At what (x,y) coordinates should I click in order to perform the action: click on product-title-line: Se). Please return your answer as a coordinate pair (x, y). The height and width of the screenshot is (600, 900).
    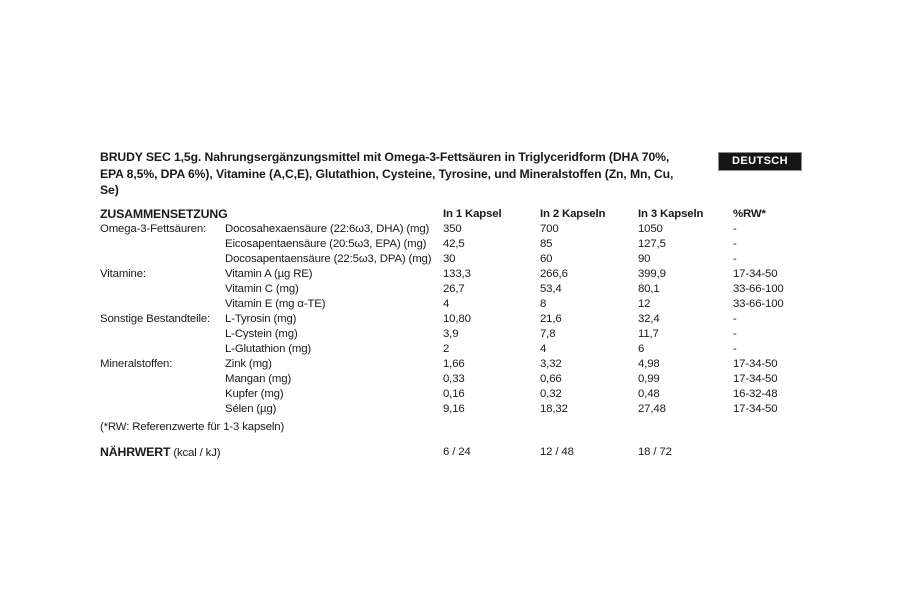
    Looking at the image, I should click on (109, 190).